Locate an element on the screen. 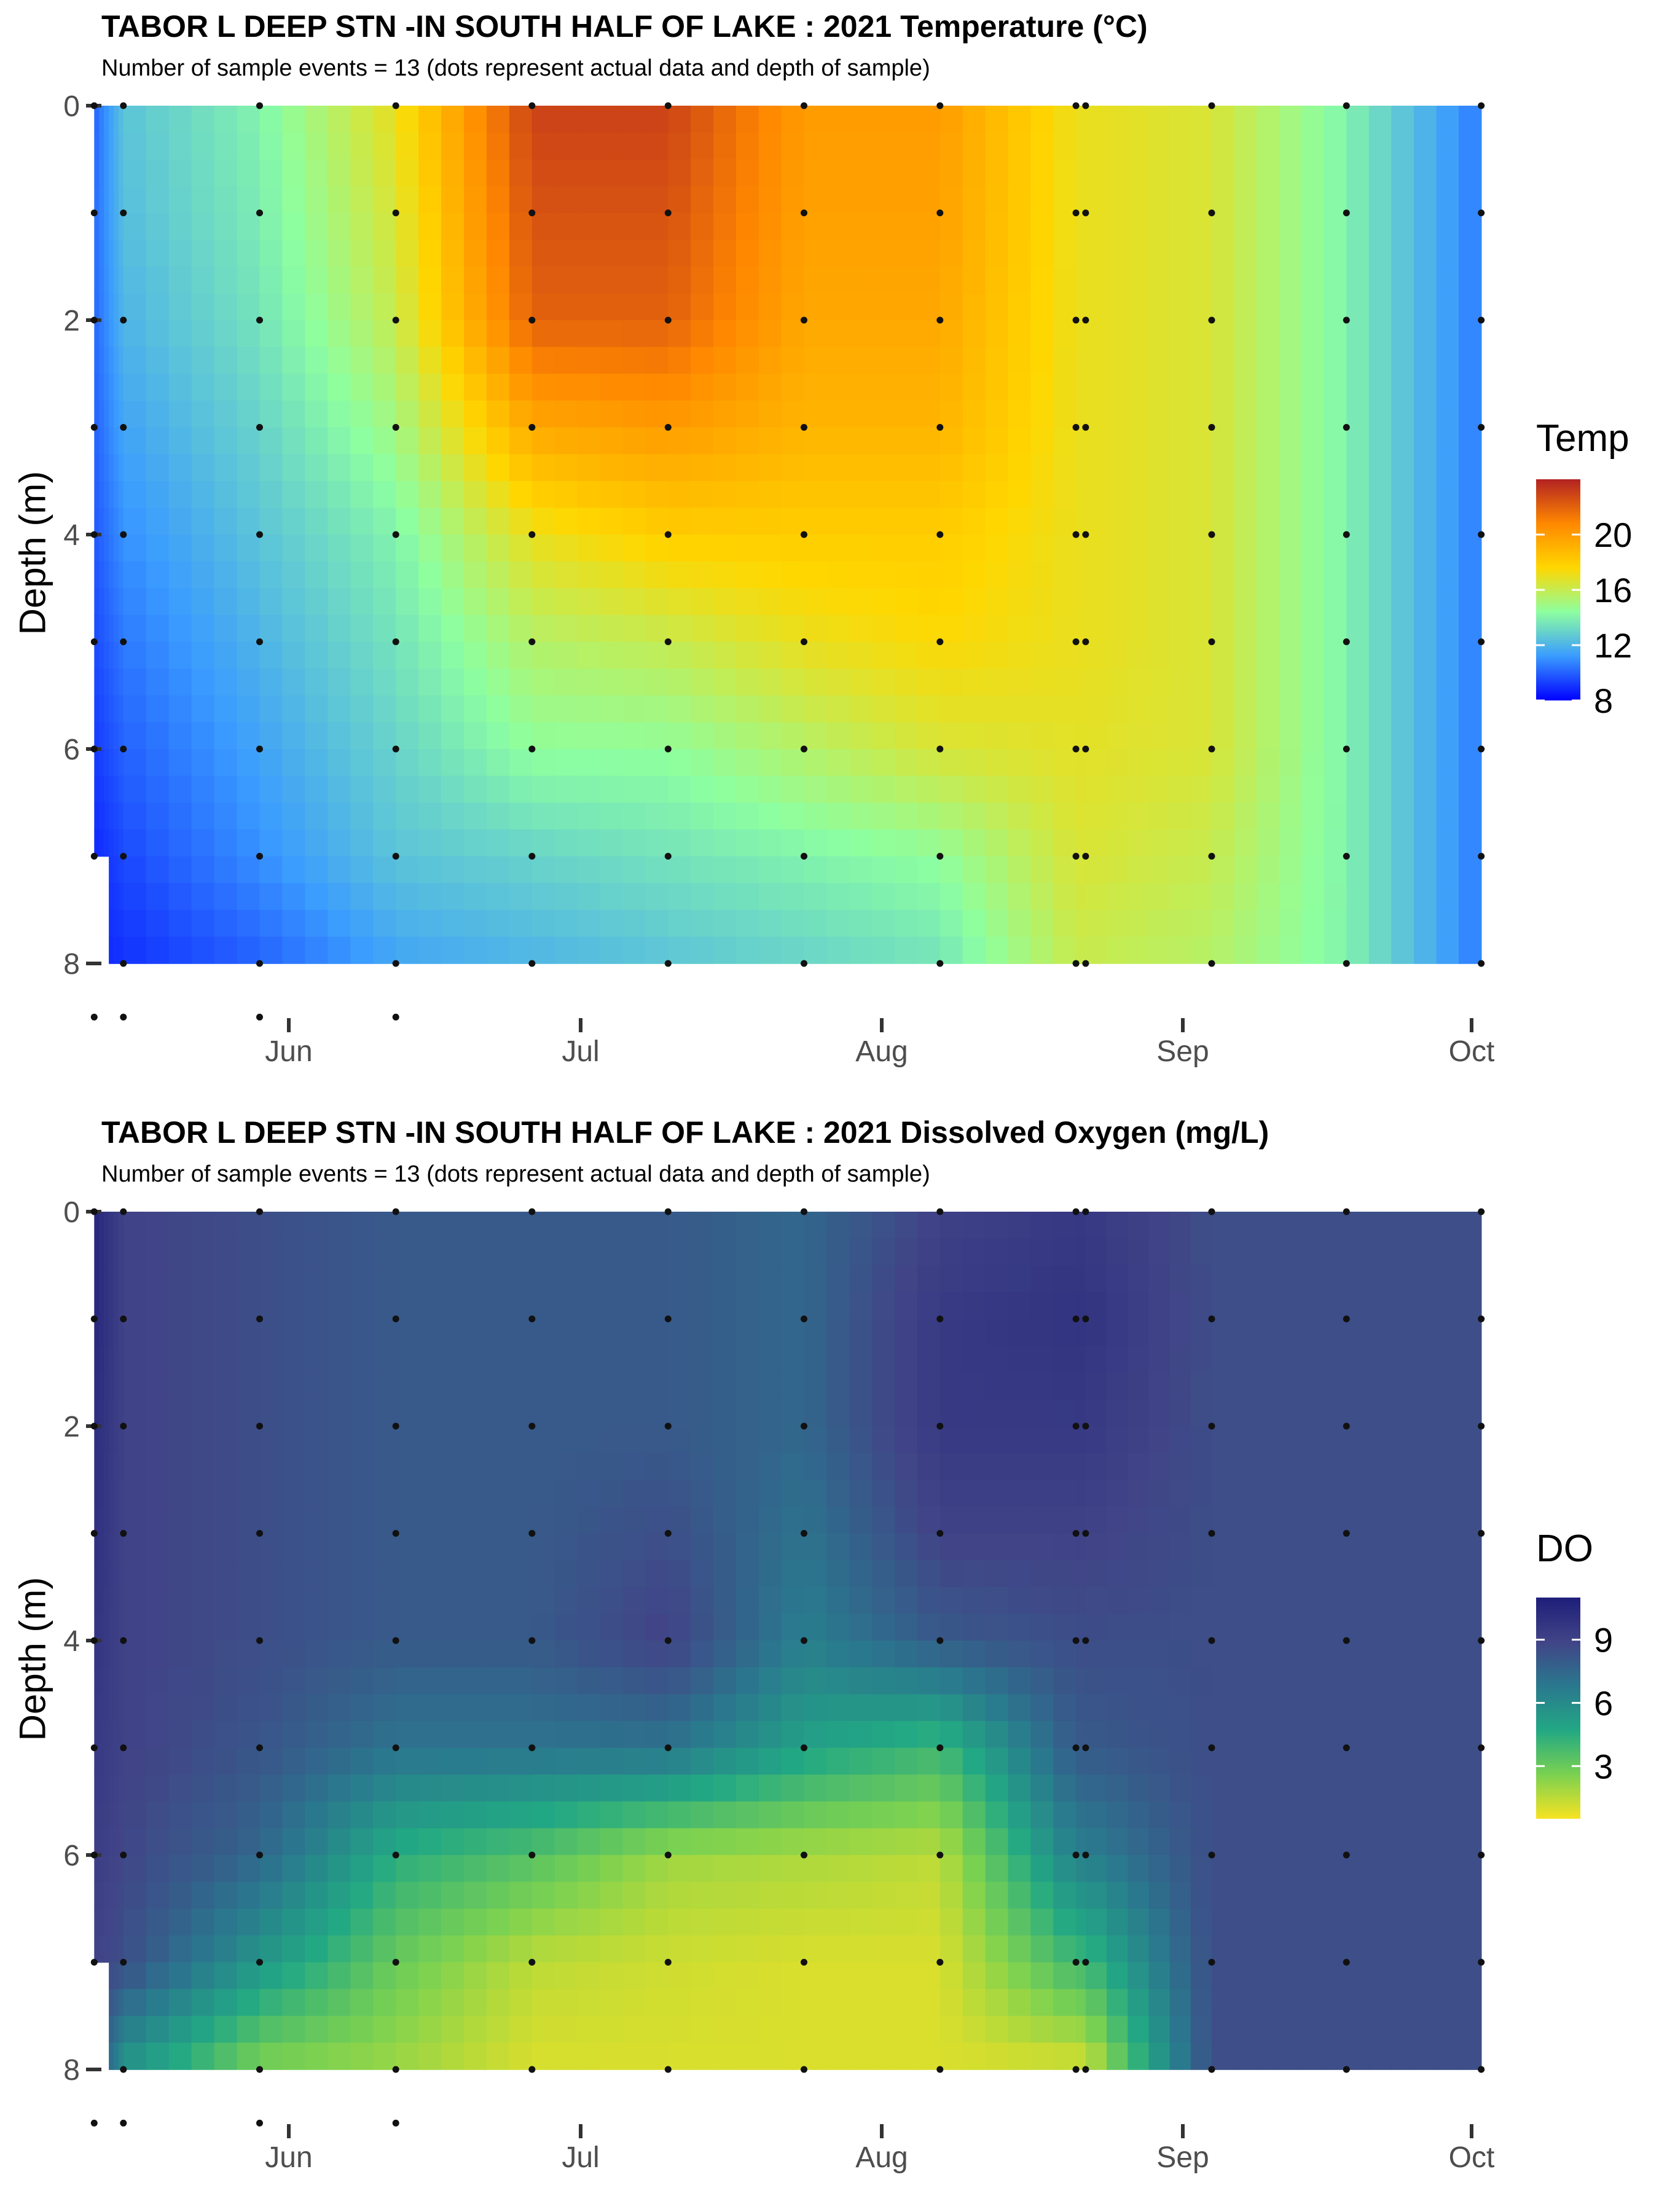 Image resolution: width=1659 pixels, height=2212 pixels. legend: 963 is located at coordinates (1574, 1708).